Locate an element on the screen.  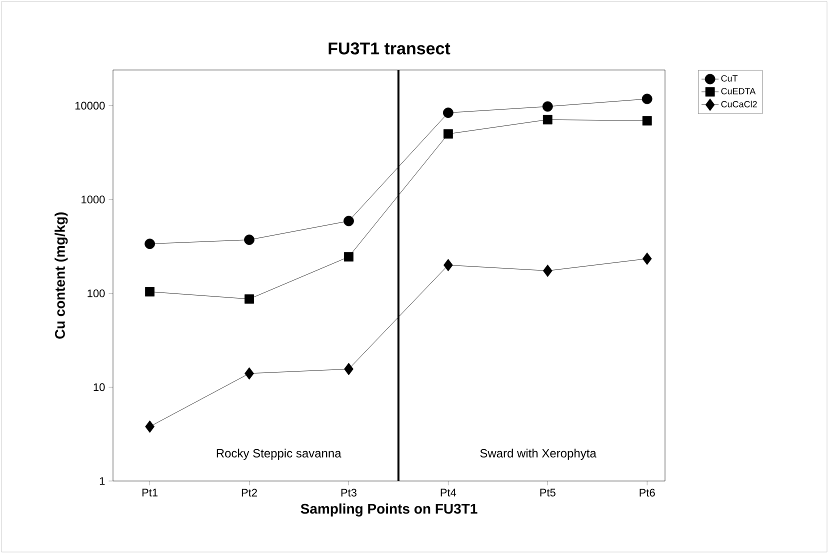
y-tick-label: 1000 is located at coordinates (93, 200).